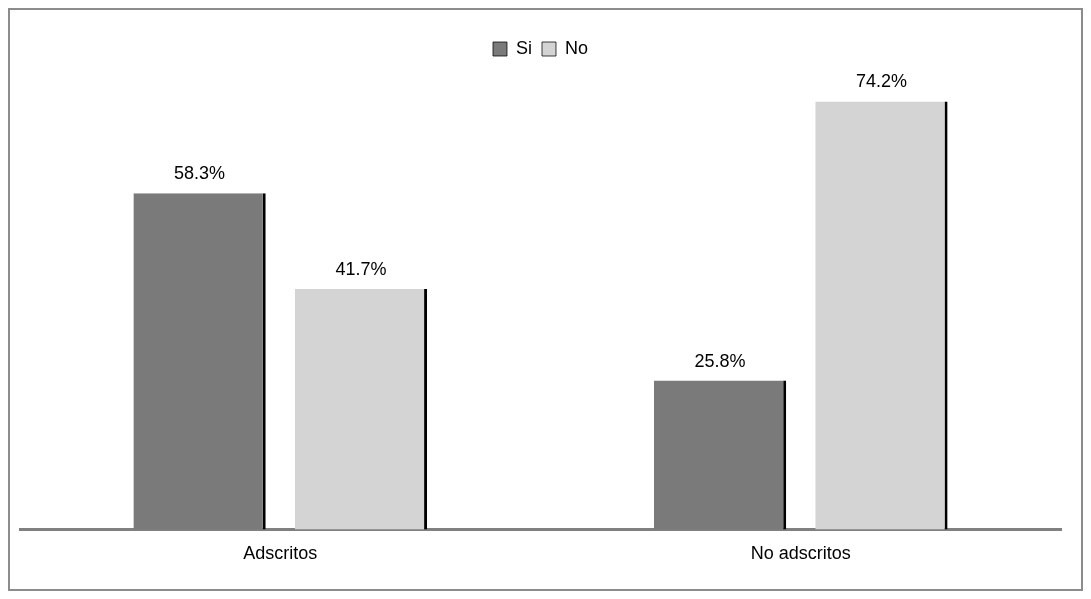 The image size is (1091, 599). I want to click on data-label: 25.8%, so click(720, 360).